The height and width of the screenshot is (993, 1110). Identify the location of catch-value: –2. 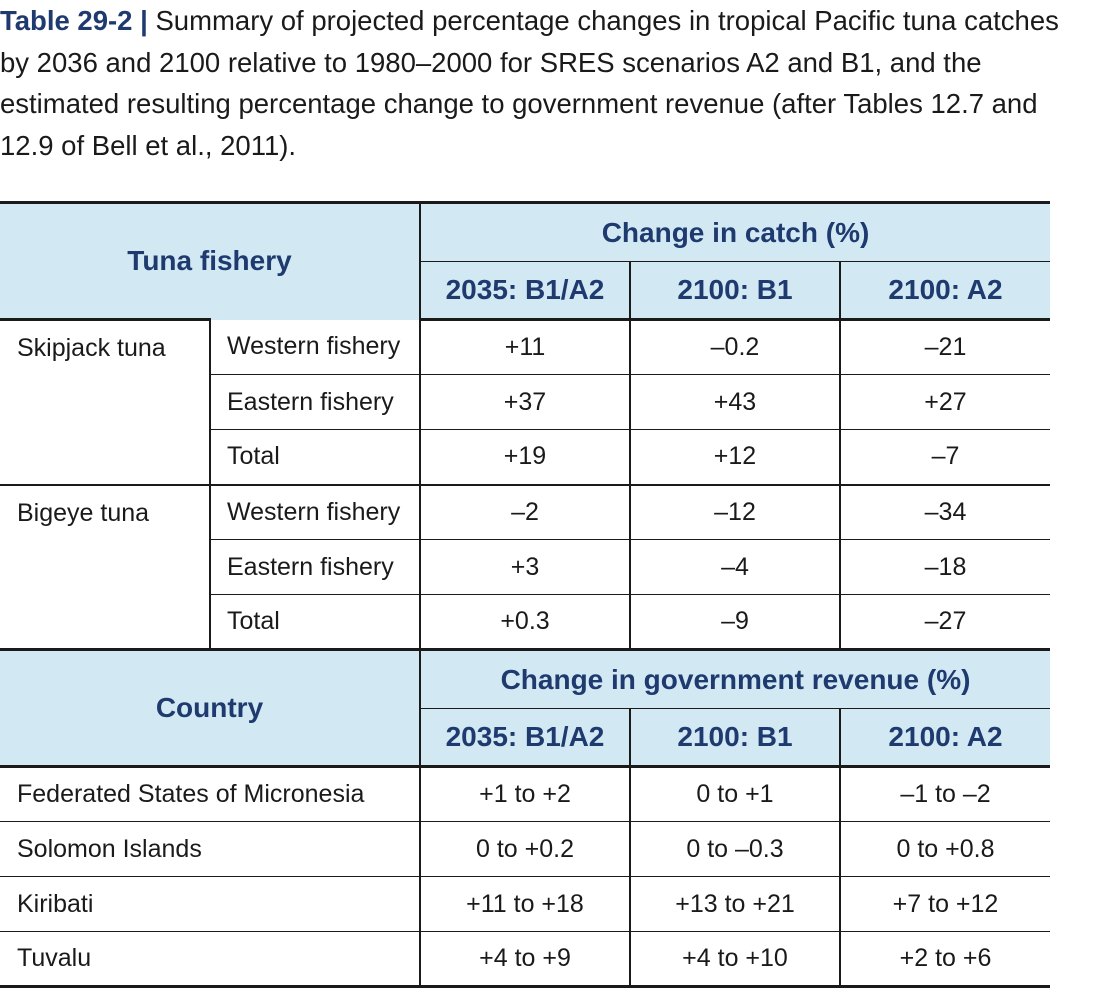
(524, 511).